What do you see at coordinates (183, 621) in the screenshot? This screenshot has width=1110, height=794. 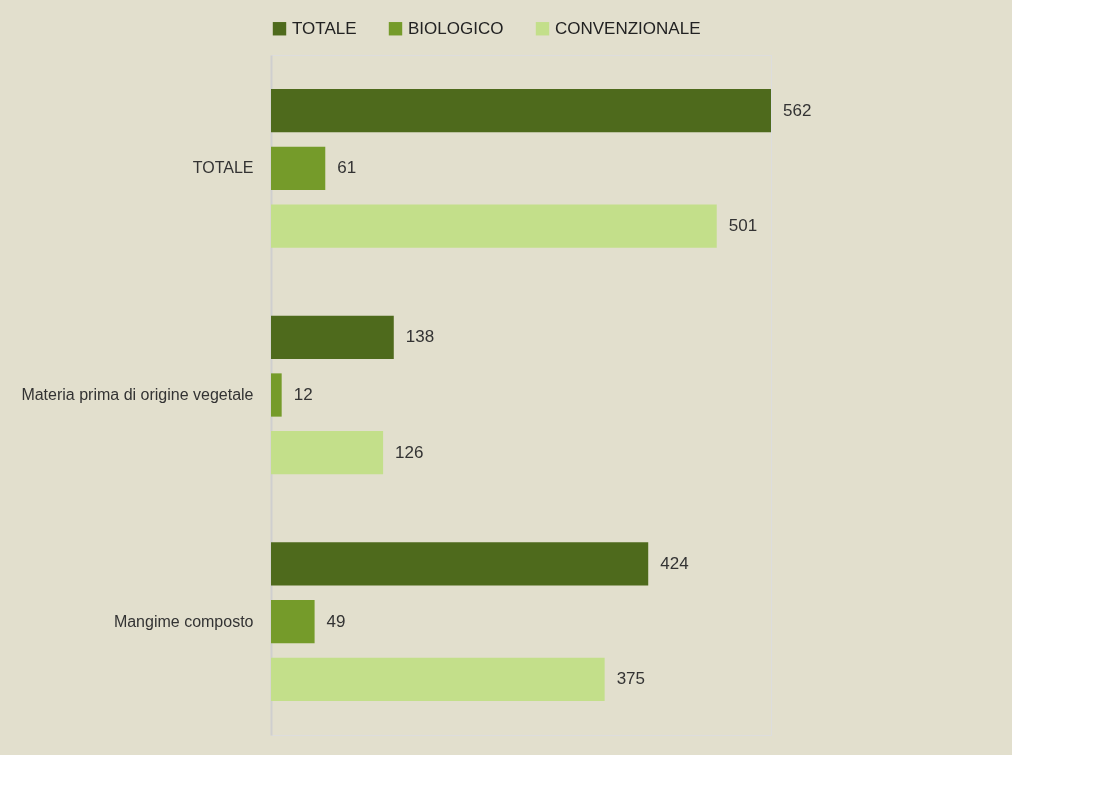 I see `y-tick-label: Mangime composto` at bounding box center [183, 621].